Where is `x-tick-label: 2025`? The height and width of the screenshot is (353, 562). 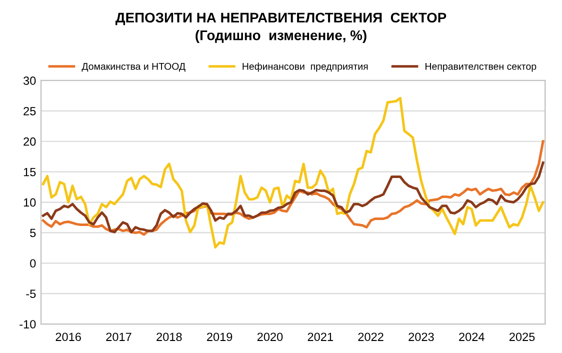 x-tick-label: 2025 is located at coordinates (522, 337).